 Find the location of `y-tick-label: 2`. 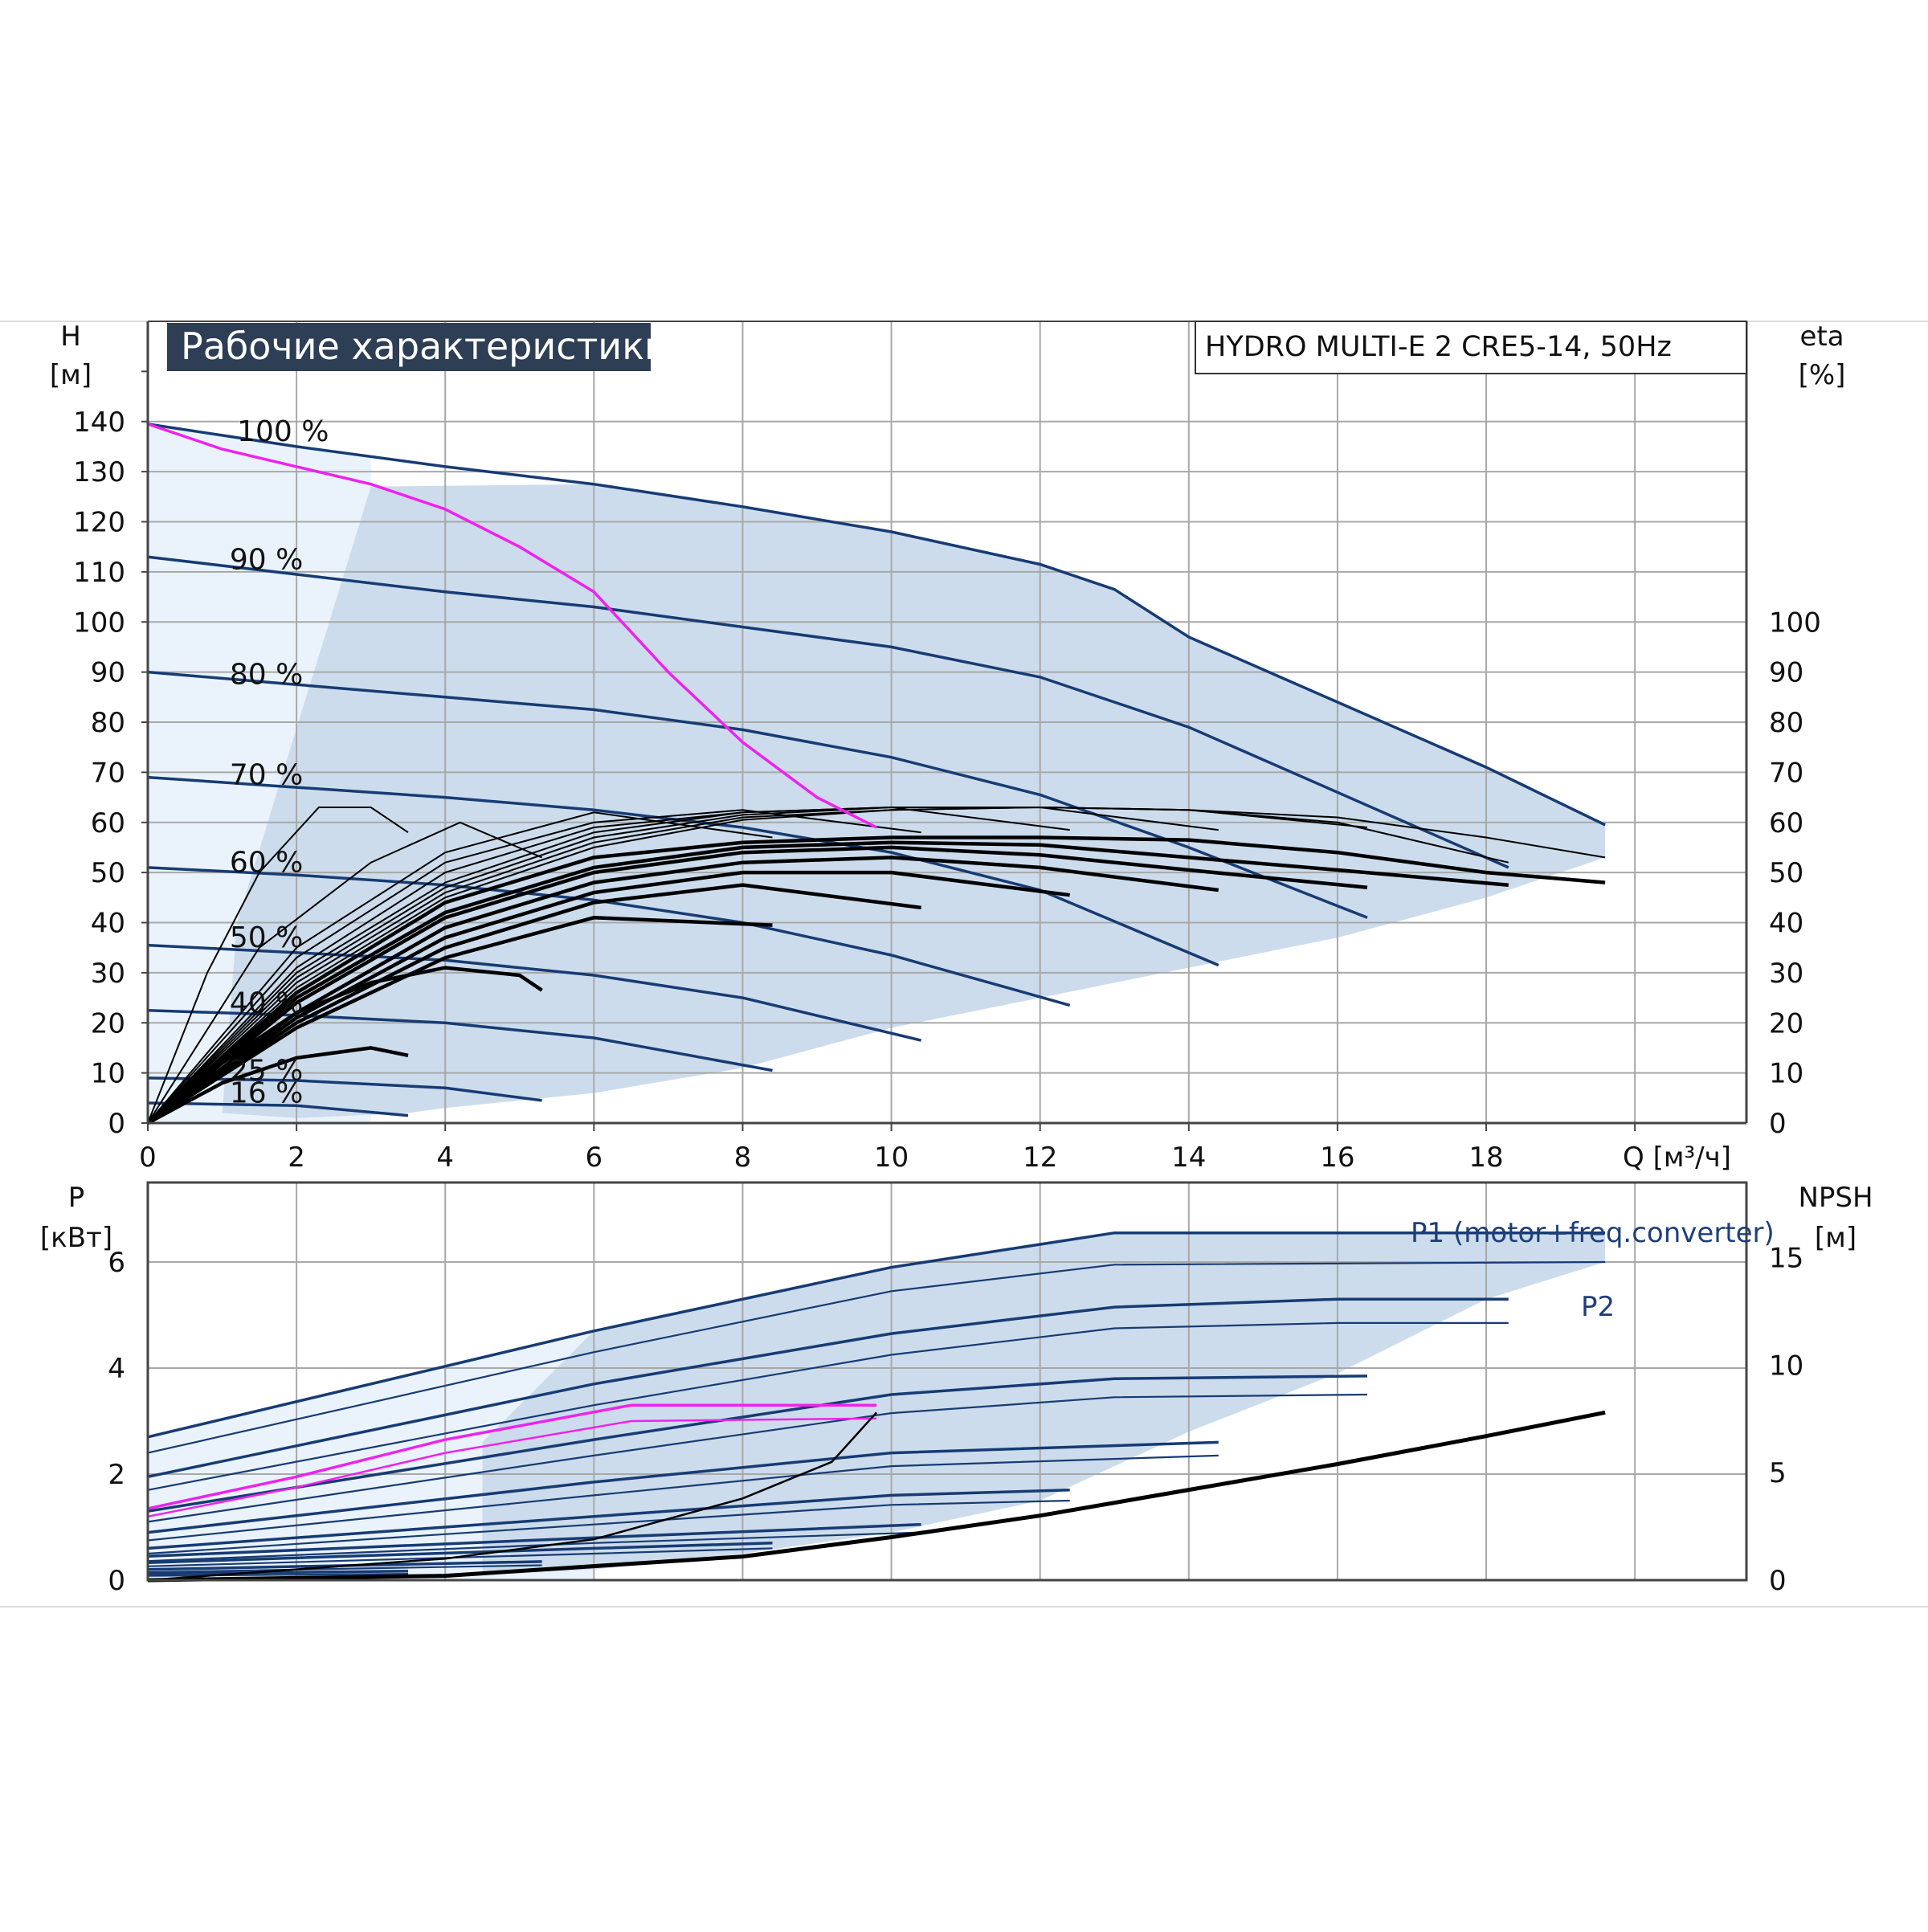

y-tick-label: 2 is located at coordinates (116, 1475).